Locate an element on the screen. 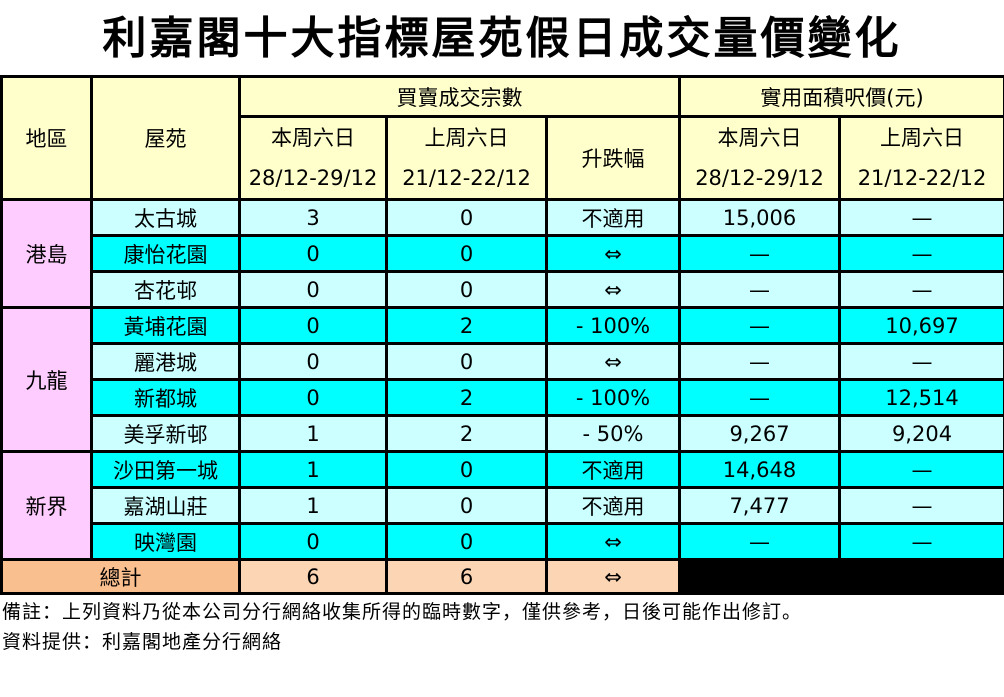 The height and width of the screenshot is (697, 1004). header-tx-last-week: 上周六日 21/12-22/12 is located at coordinates (466, 158).